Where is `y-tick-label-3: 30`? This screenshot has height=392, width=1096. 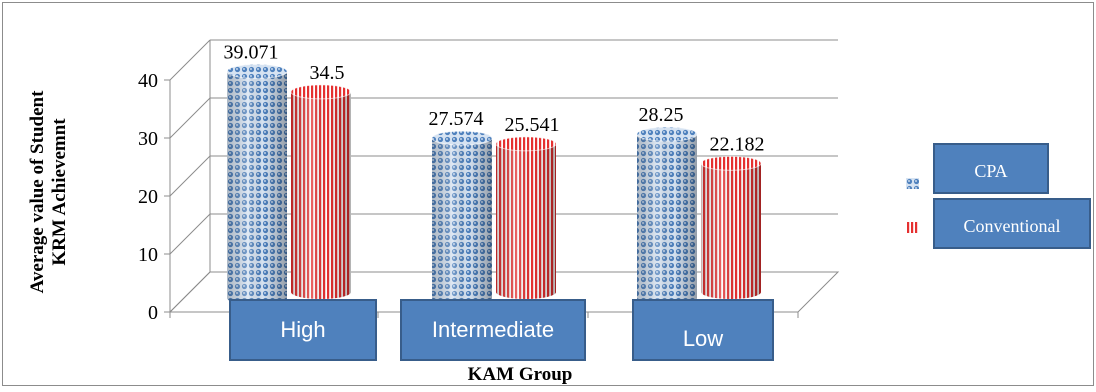 y-tick-label-3: 30 is located at coordinates (148, 139).